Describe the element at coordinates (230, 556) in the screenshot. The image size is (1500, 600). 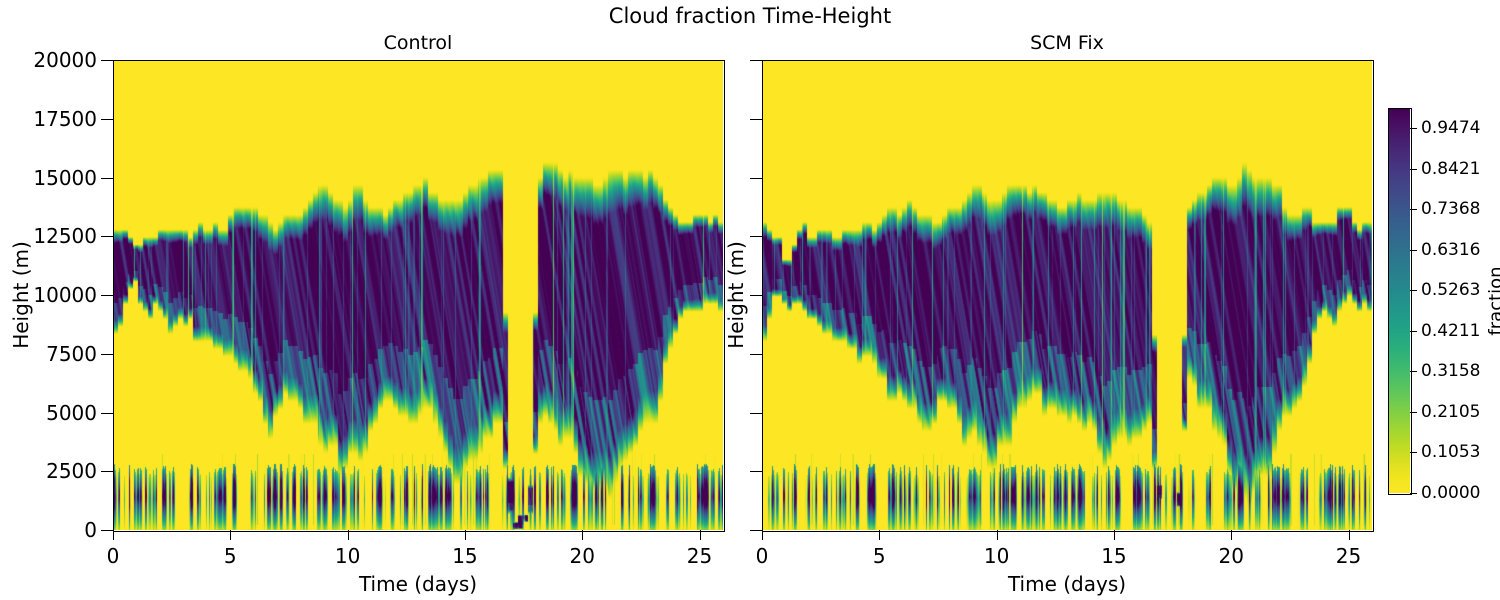
I see `x-tick-label-0-1: 5` at that location.